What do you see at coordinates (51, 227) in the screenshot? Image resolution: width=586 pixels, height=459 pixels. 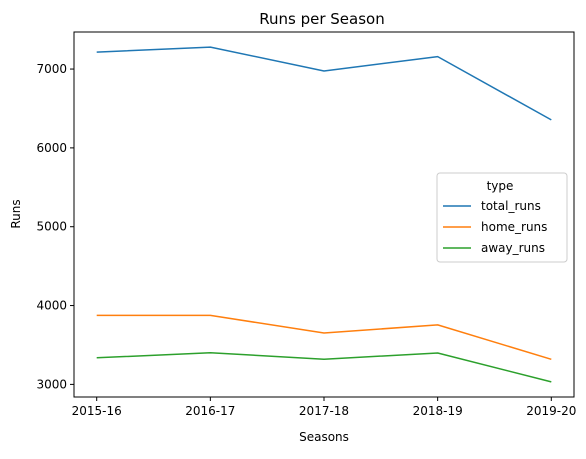 I see `y-tick-label: 5000` at bounding box center [51, 227].